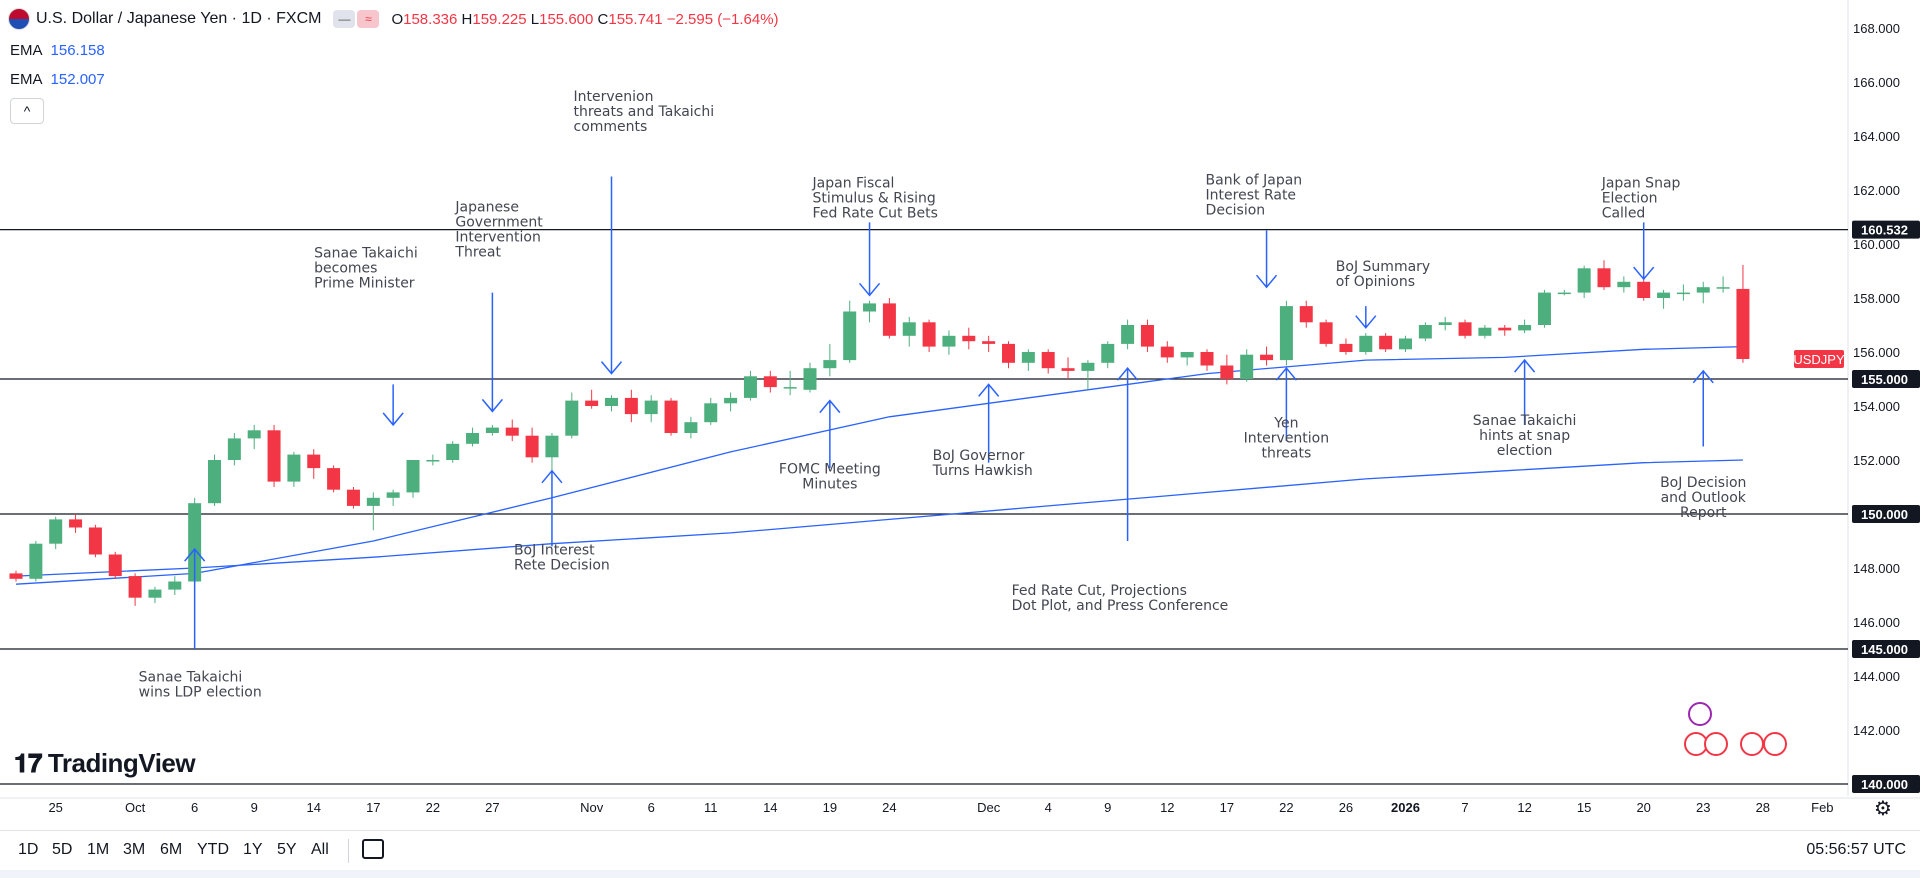 This screenshot has height=878, width=1920. Describe the element at coordinates (344, 19) in the screenshot. I see `dash-icon: —` at that location.